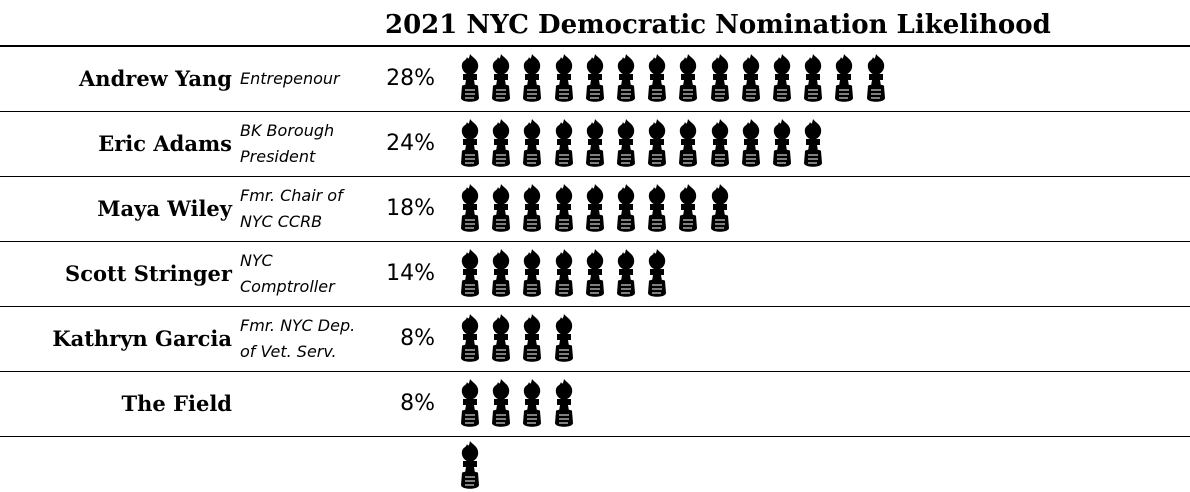 The height and width of the screenshot is (492, 1190). I want to click on candidate-row: The Field 8%, so click(595, 404).